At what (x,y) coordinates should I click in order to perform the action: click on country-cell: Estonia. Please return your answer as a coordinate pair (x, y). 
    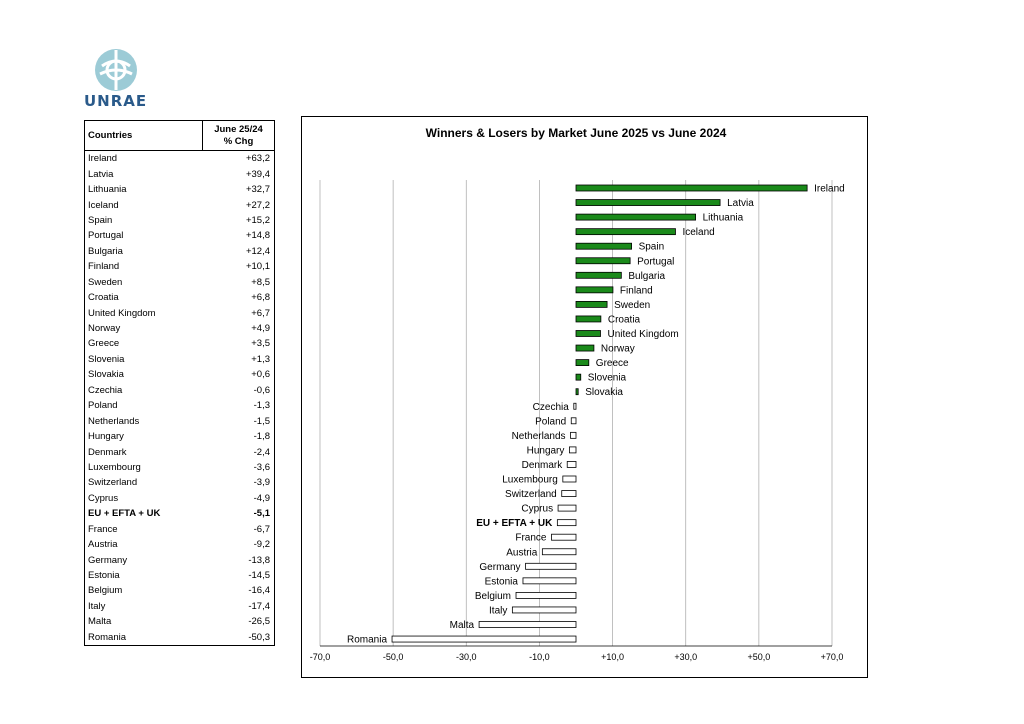
    Looking at the image, I should click on (104, 576).